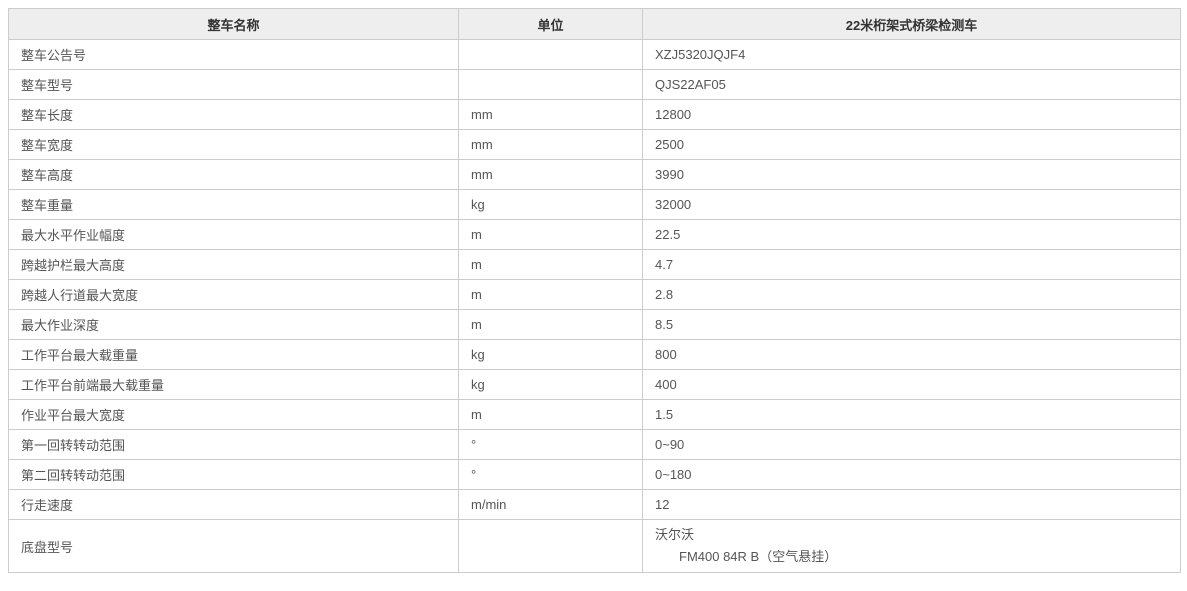  Describe the element at coordinates (233, 234) in the screenshot. I see `spec-name-cell: 最大水平作业幅度` at that location.